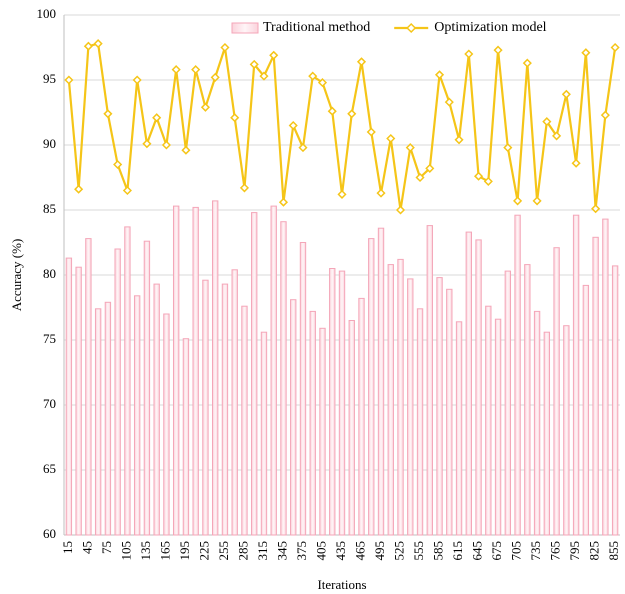  Describe the element at coordinates (49, 78) in the screenshot. I see `y-tick-label: 95` at that location.